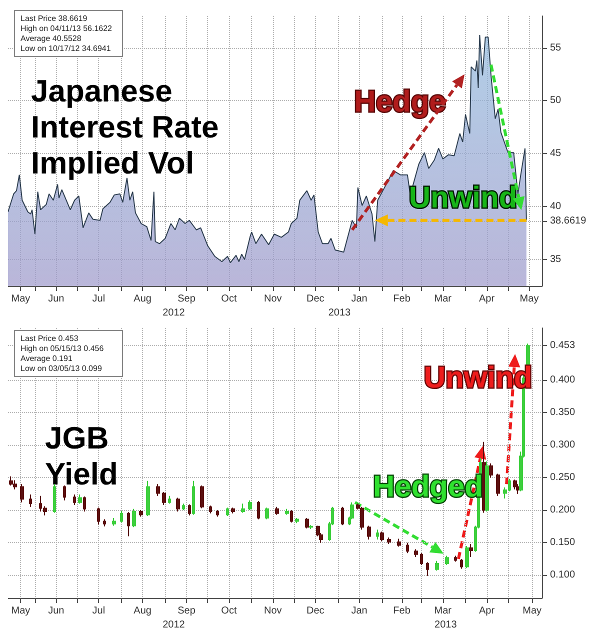  I want to click on y-tick-label: 55, so click(556, 48).